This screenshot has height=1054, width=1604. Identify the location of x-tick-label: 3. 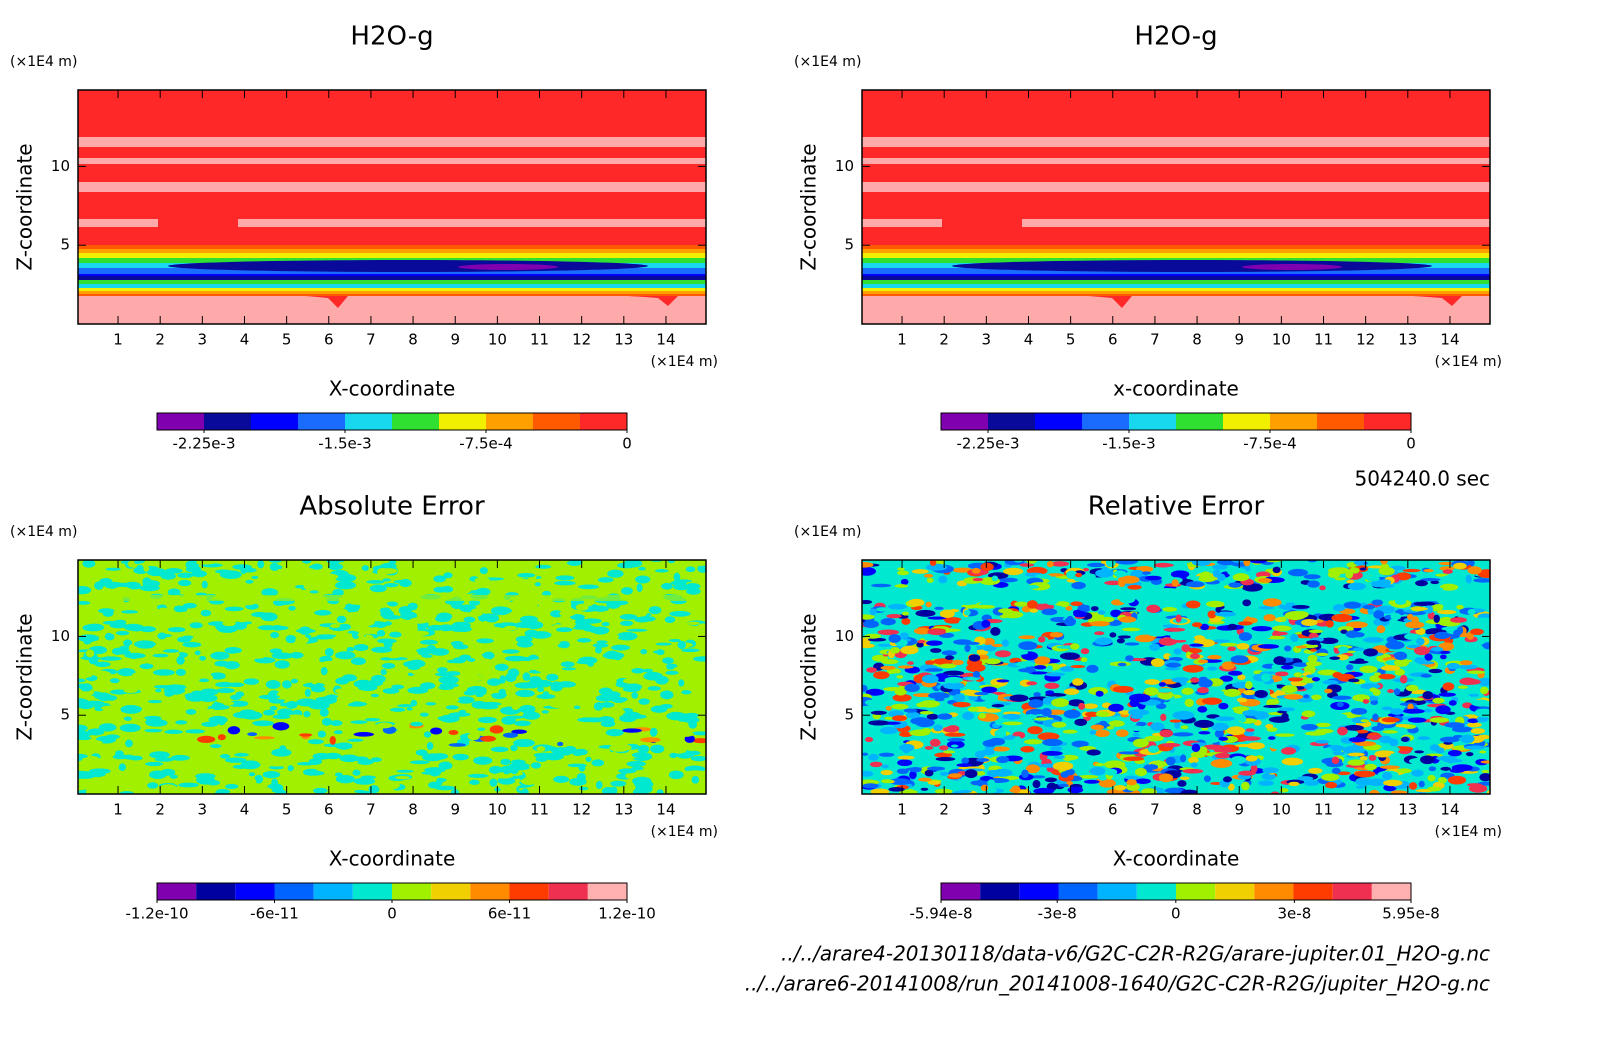
(987, 340).